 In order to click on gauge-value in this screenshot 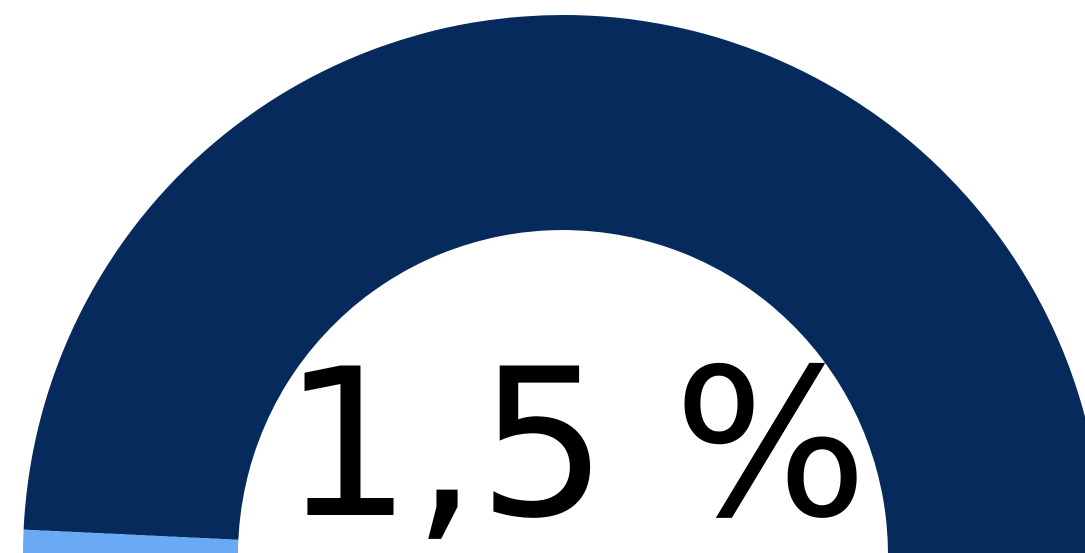, I will do `click(131, 541)`.